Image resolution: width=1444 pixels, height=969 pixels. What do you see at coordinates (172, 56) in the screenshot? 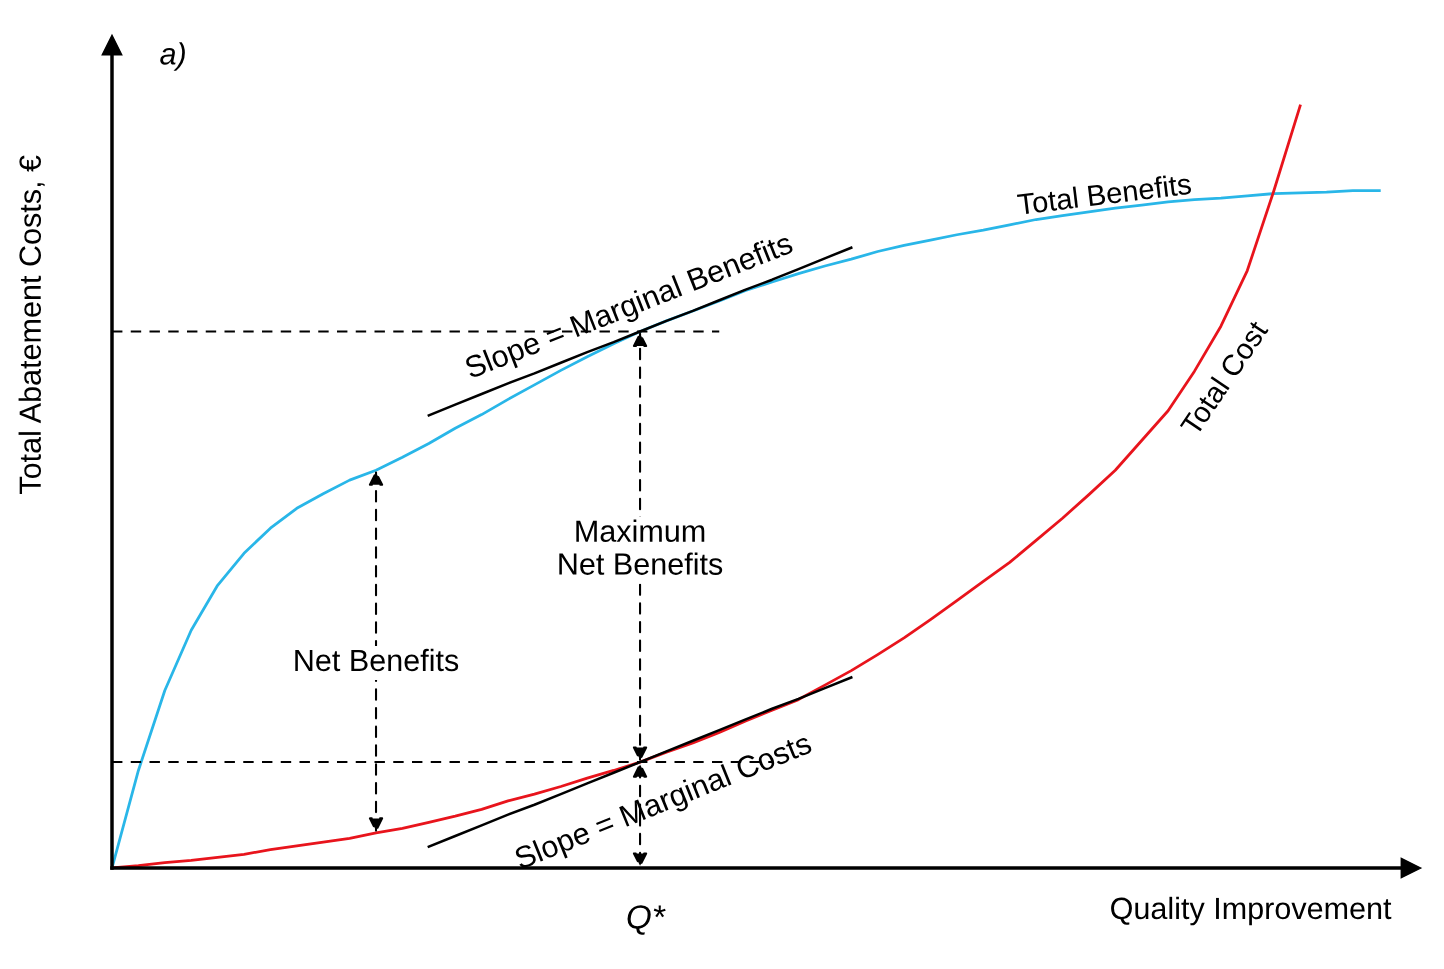
I see `text: a)` at bounding box center [172, 56].